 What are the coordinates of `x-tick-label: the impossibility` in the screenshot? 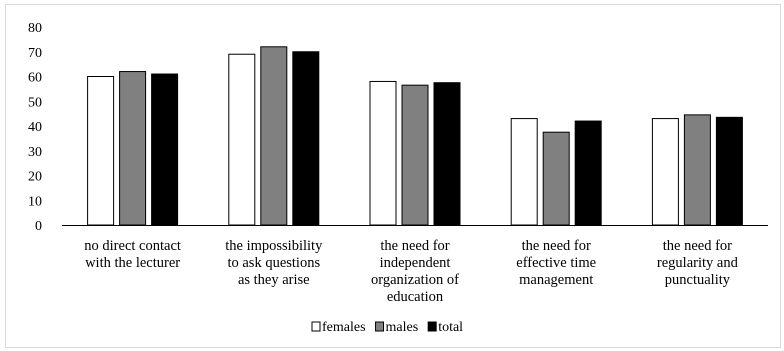 It's located at (274, 246).